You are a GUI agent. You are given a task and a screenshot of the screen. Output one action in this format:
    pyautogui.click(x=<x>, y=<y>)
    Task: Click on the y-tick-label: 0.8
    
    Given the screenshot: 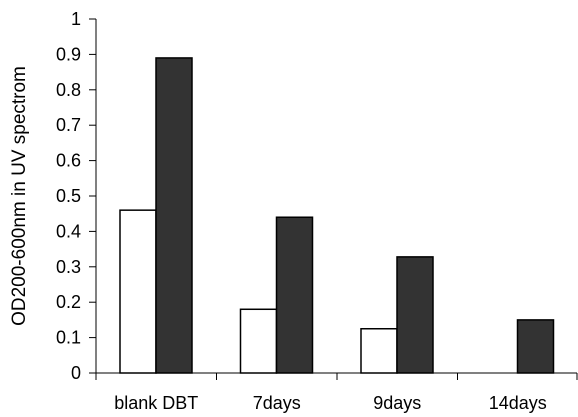 What is the action you would take?
    pyautogui.click(x=68, y=90)
    